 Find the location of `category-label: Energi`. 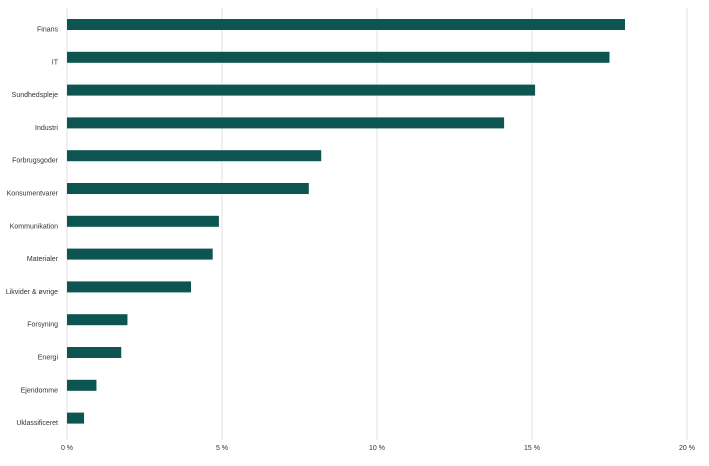

category-label: Energi is located at coordinates (48, 358).